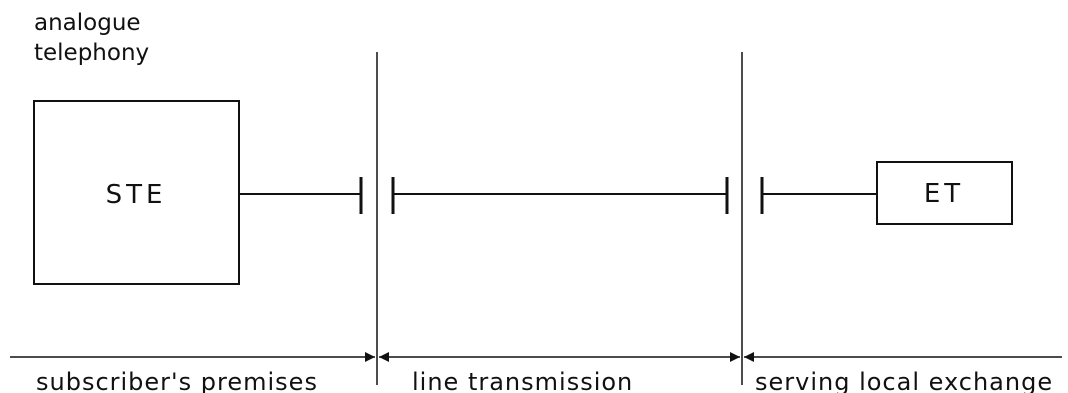  I want to click on diagram-title-line-1: analogue, so click(87, 23).